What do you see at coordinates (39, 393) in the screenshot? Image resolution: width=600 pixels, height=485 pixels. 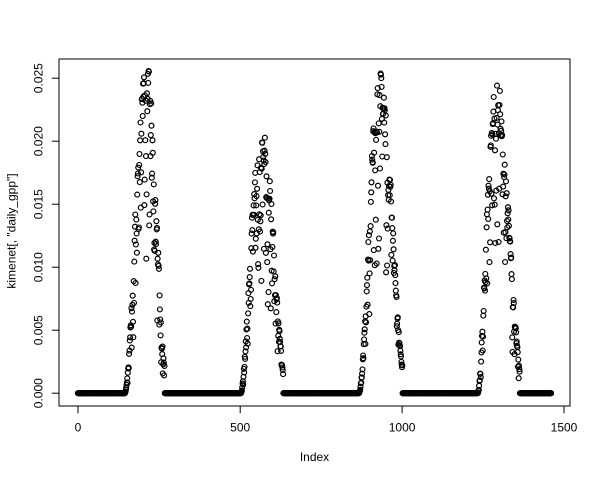 I see `svg-text: 0.000` at bounding box center [39, 393].